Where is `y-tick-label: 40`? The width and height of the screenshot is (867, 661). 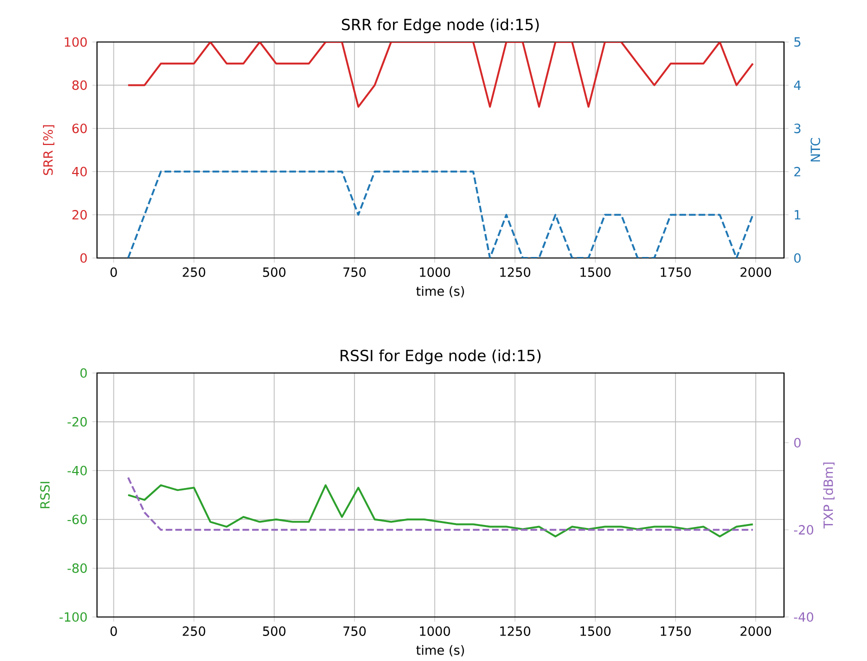 y-tick-label: 40 is located at coordinates (79, 171).